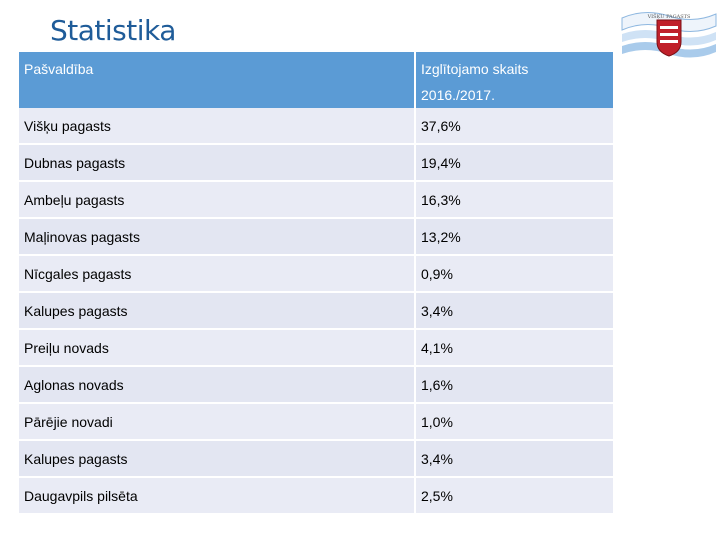 The height and width of the screenshot is (540, 720). What do you see at coordinates (217, 385) in the screenshot?
I see `municipality-cell: Aglonas novads` at bounding box center [217, 385].